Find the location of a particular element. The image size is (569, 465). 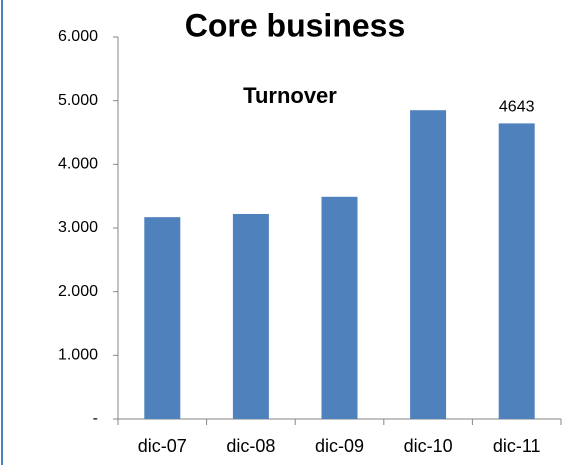

x-tick-label: dic-08 is located at coordinates (250, 446).